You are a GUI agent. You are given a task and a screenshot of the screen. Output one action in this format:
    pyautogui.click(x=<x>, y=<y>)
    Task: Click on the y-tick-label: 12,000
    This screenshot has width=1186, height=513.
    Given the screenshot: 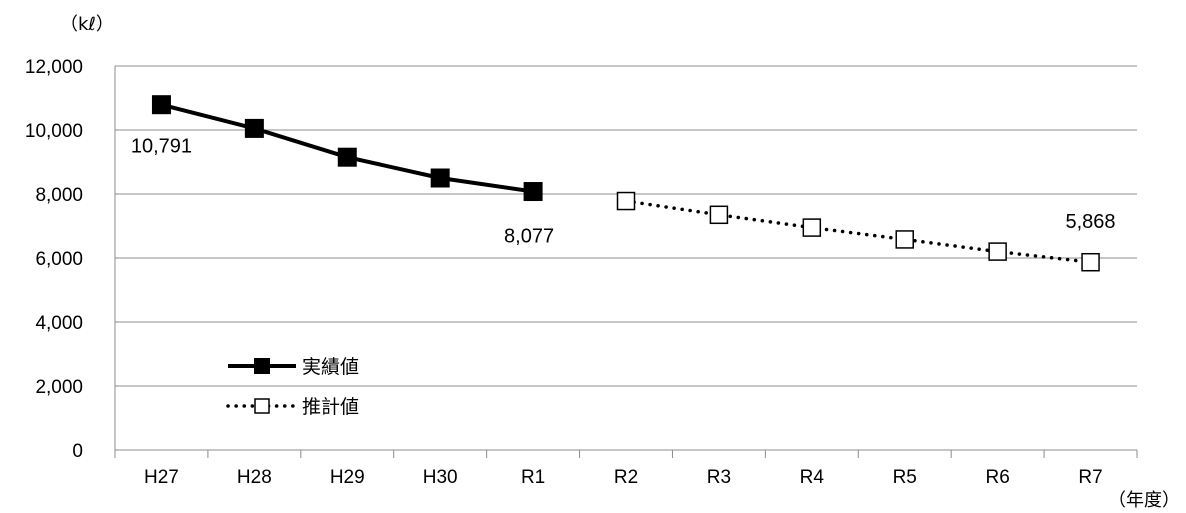 What is the action you would take?
    pyautogui.click(x=54, y=67)
    